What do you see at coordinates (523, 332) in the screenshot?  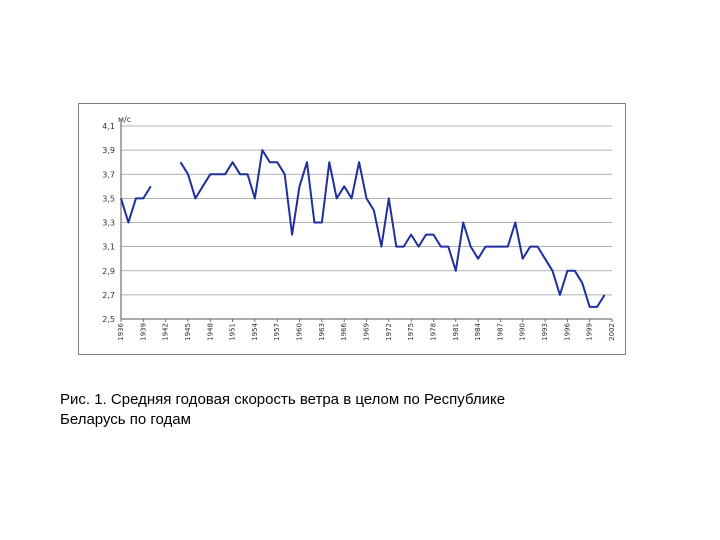 I see `x-tick-label: 1990` at bounding box center [523, 332].